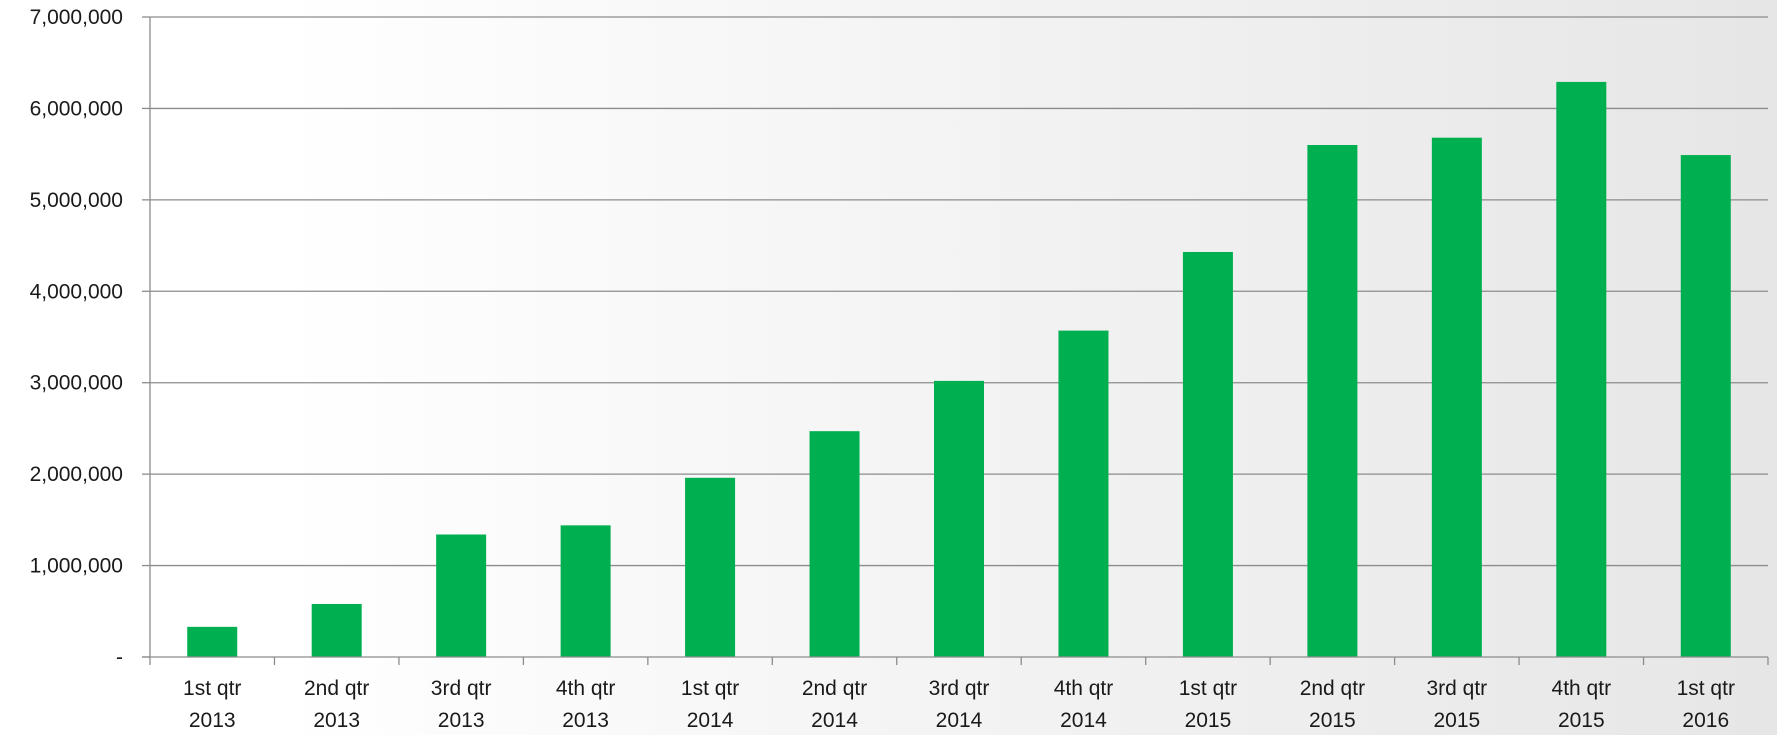 The height and width of the screenshot is (735, 1777). Describe the element at coordinates (1208, 704) in the screenshot. I see `x-tick-label: 1st qtr 2015` at that location.